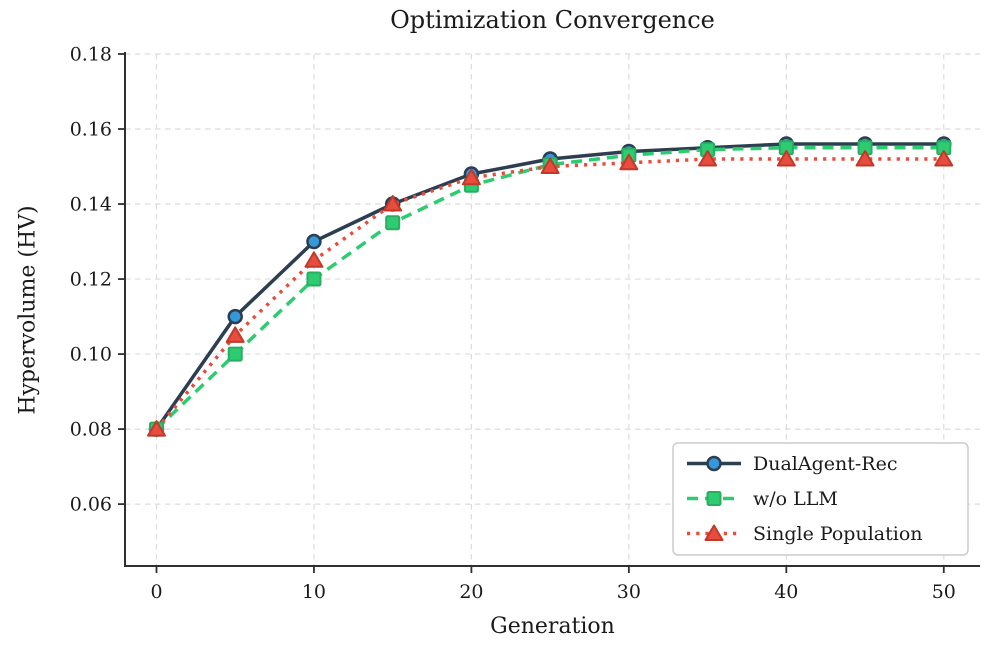 The height and width of the screenshot is (660, 996). I want to click on legend-label: DualAgent-Rec, so click(825, 464).